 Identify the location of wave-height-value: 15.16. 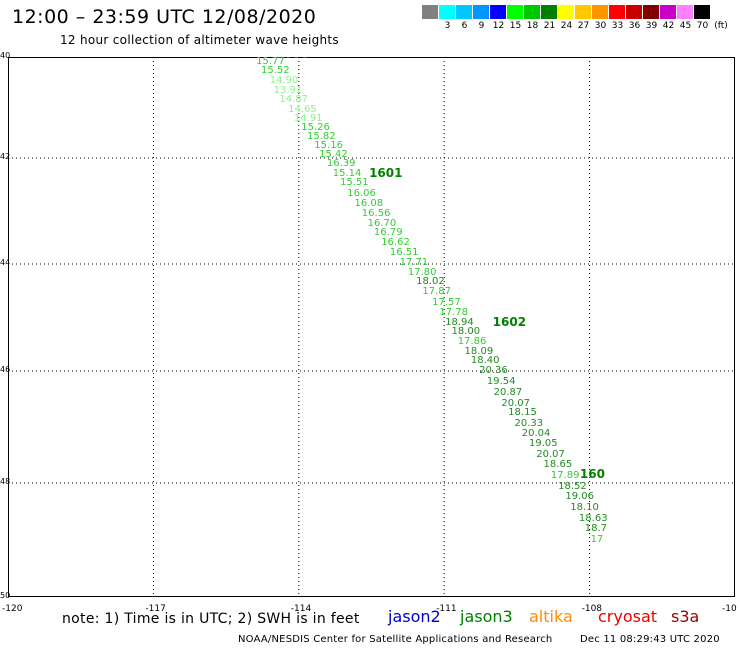
(328, 146).